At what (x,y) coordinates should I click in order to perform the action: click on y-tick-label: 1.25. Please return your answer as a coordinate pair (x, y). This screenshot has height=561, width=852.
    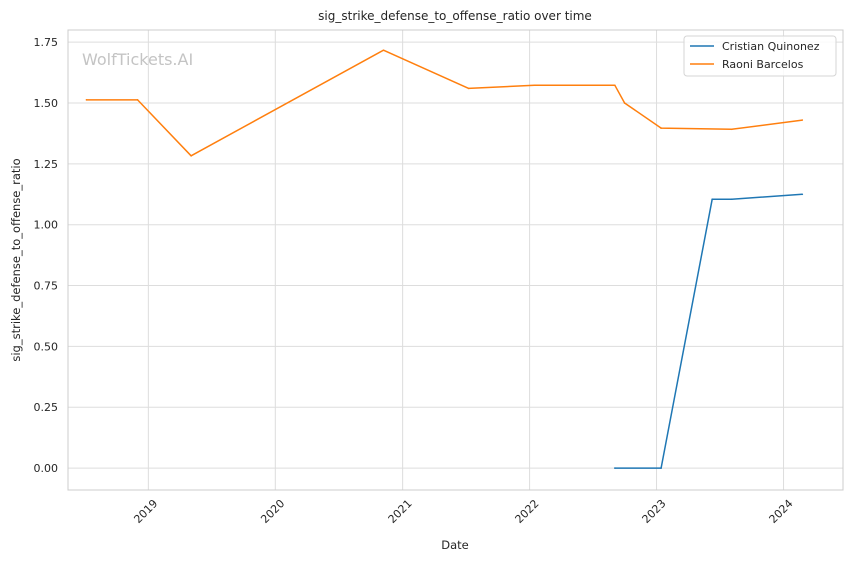
    Looking at the image, I should click on (46, 164).